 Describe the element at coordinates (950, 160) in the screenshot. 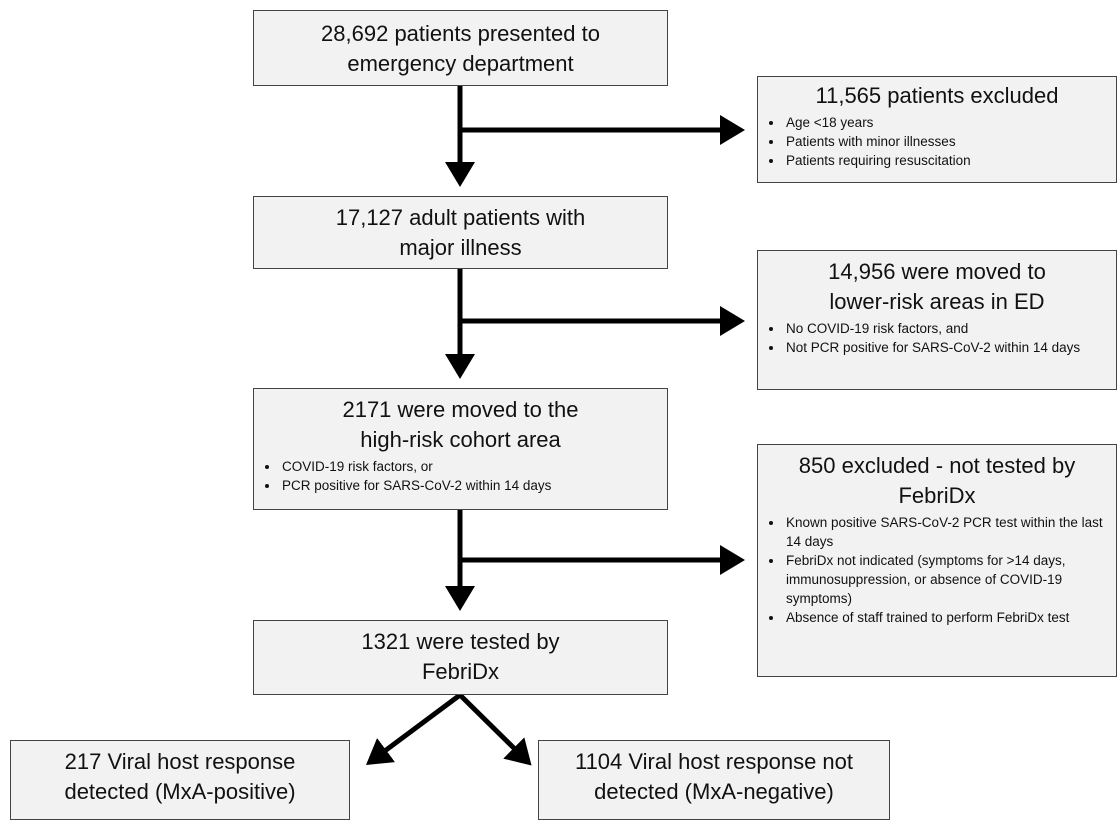

I see `bullet: Patients requiring resuscitation` at that location.